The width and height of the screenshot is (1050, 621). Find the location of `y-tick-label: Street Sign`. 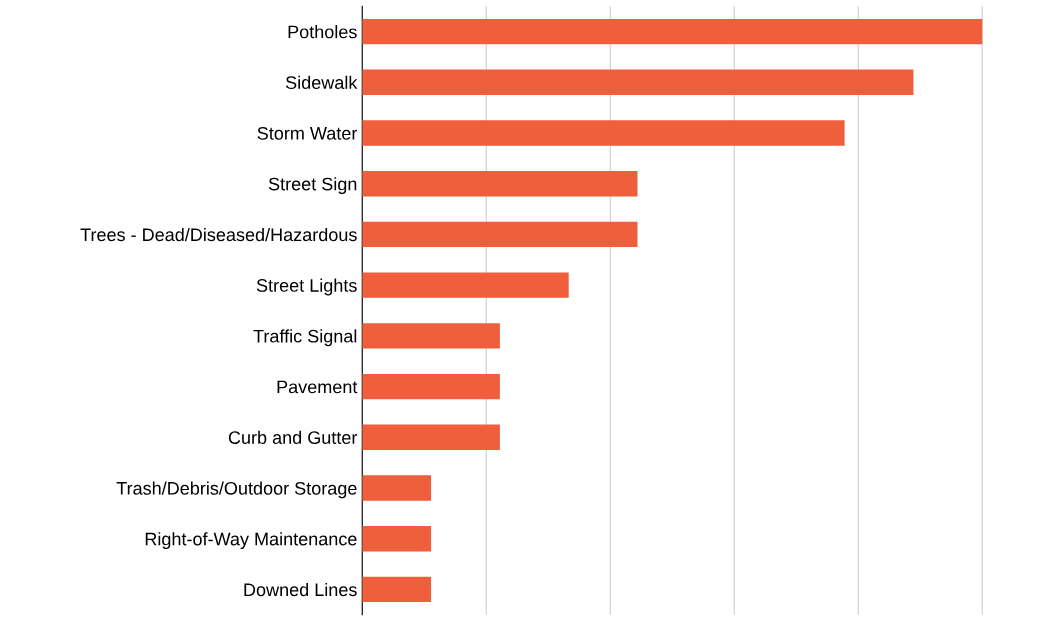

y-tick-label: Street Sign is located at coordinates (312, 185).